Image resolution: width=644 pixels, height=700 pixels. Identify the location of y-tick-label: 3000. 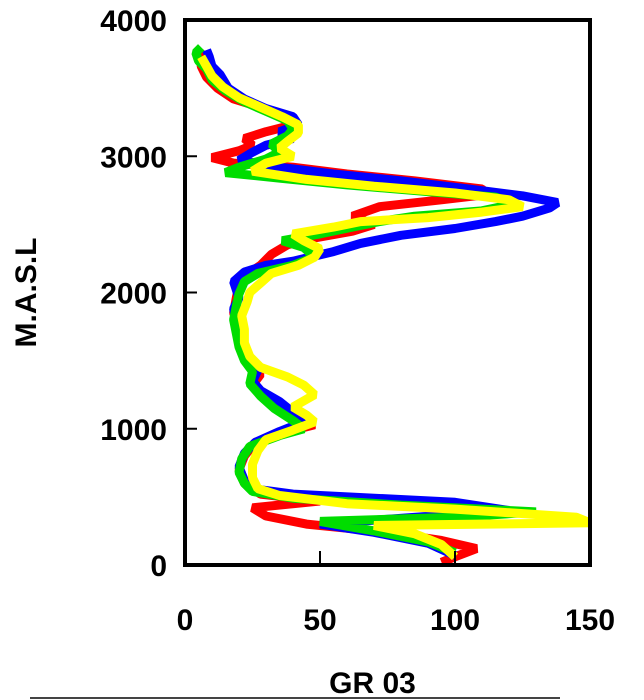
(133, 157).